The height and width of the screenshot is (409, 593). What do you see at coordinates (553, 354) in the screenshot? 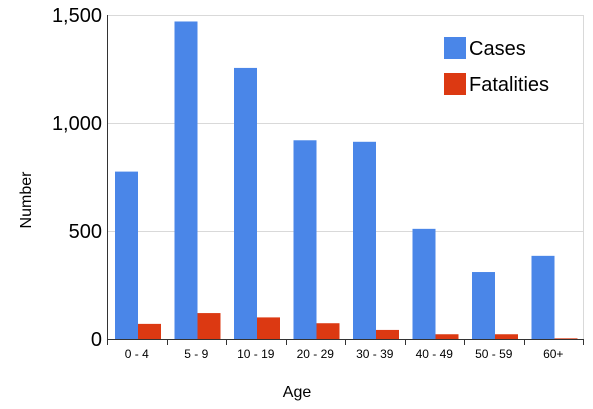
I see `x-tick-label: 60+` at bounding box center [553, 354].